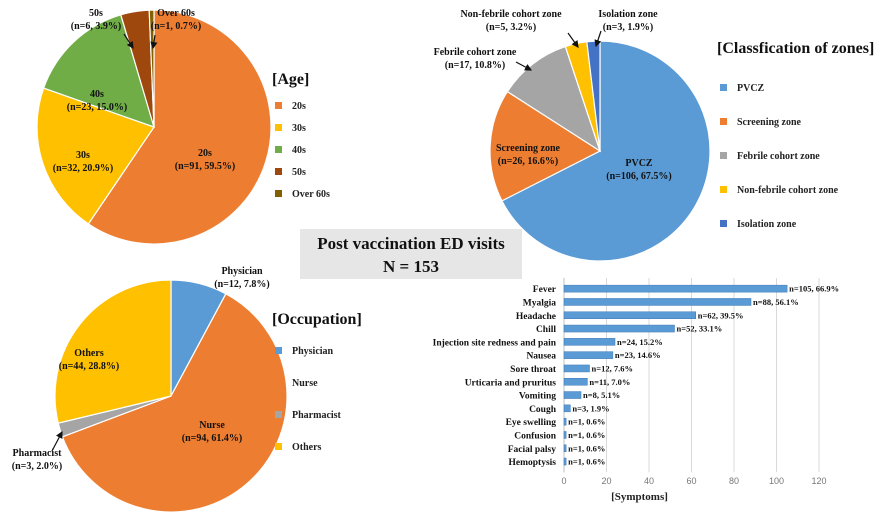  I want to click on leader-arrow-50s, so click(128, 41).